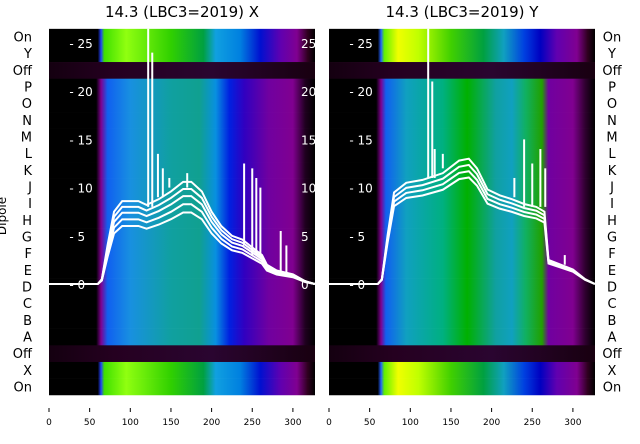 This screenshot has height=444, width=640. What do you see at coordinates (305, 285) in the screenshot?
I see `overlay-y-tick-right: 0` at bounding box center [305, 285].